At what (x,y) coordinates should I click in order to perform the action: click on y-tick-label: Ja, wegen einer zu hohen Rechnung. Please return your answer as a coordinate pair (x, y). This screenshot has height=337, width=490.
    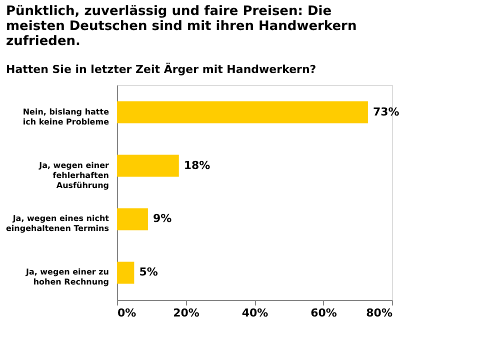
    Looking at the image, I should click on (67, 277).